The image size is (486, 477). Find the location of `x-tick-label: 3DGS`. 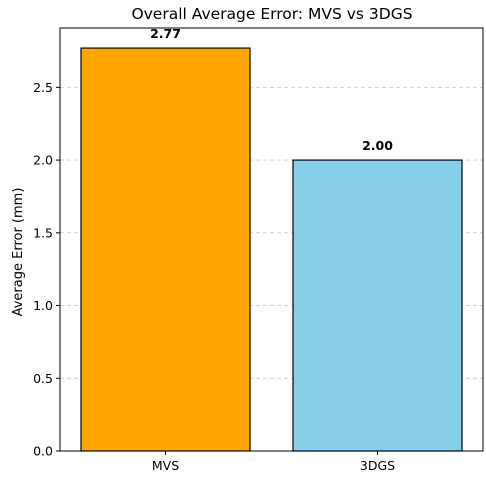

x-tick-label: 3DGS is located at coordinates (377, 465).